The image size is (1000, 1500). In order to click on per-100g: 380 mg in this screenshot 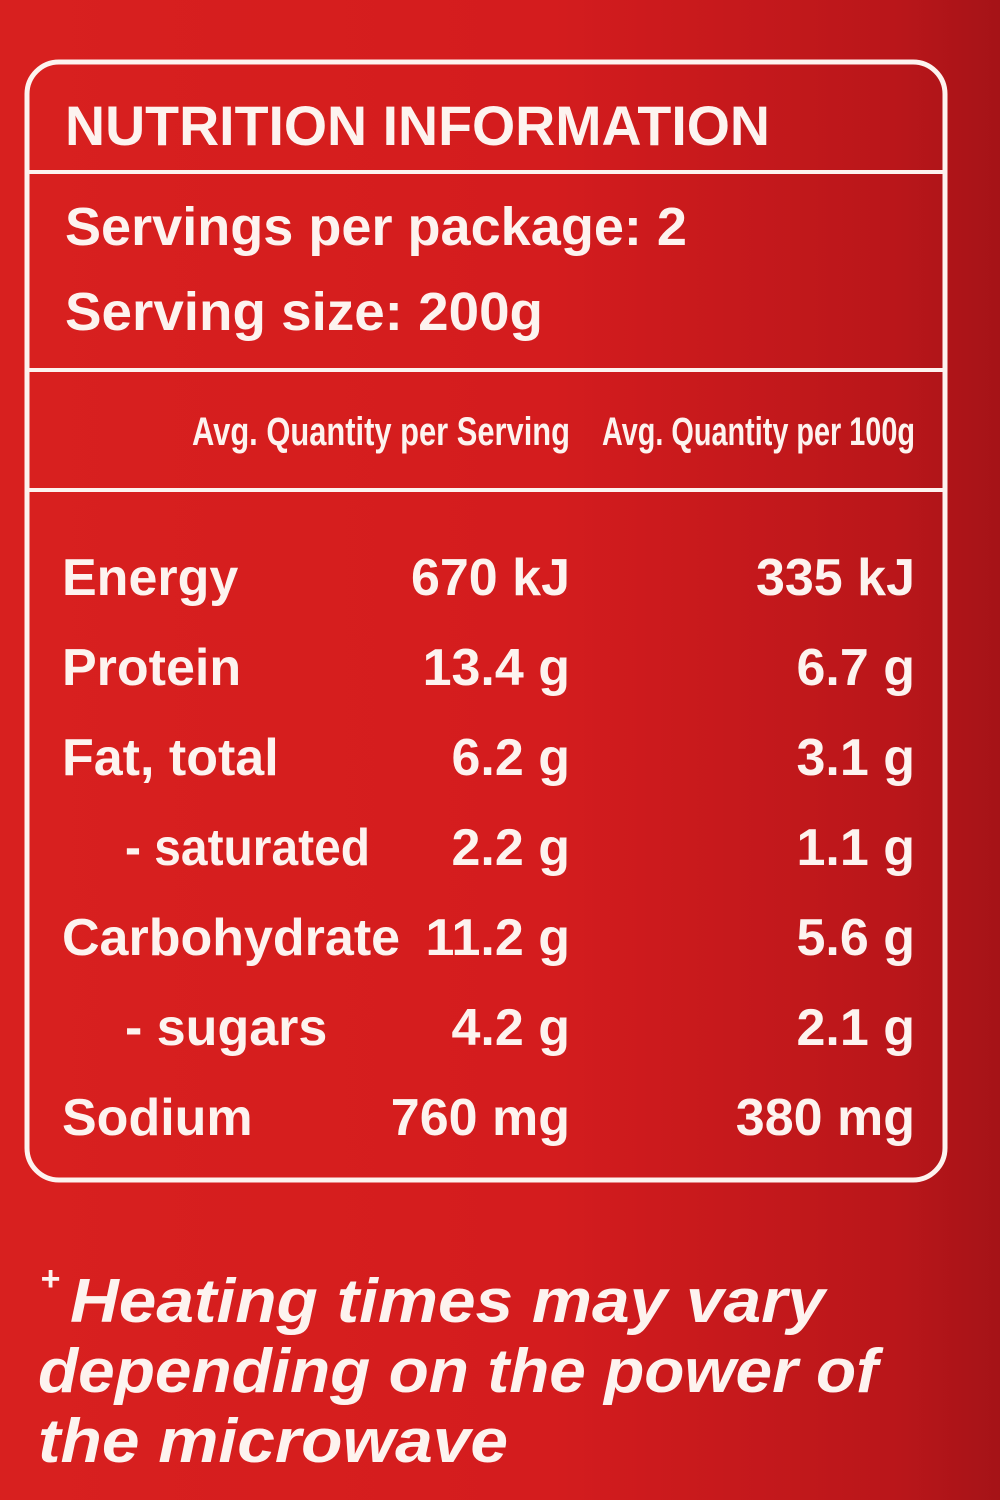, I will do `click(825, 1118)`.